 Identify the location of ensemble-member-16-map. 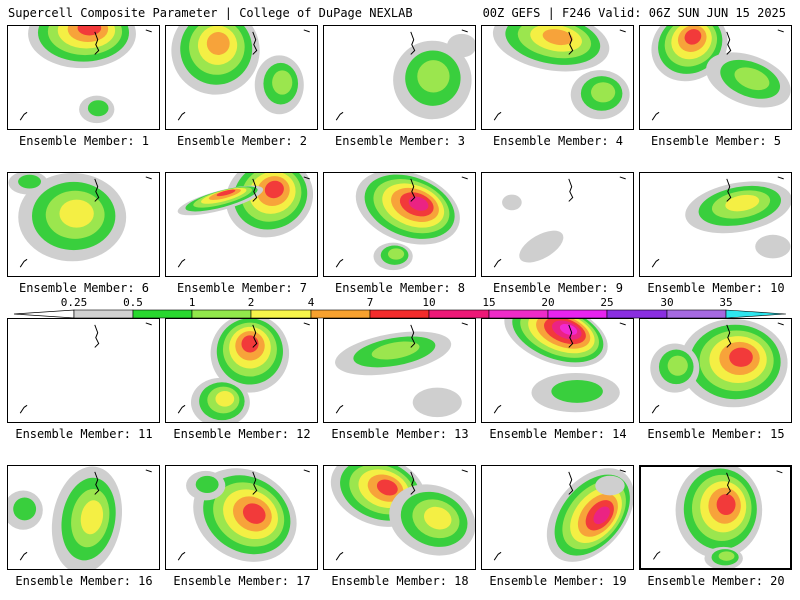
(83, 517).